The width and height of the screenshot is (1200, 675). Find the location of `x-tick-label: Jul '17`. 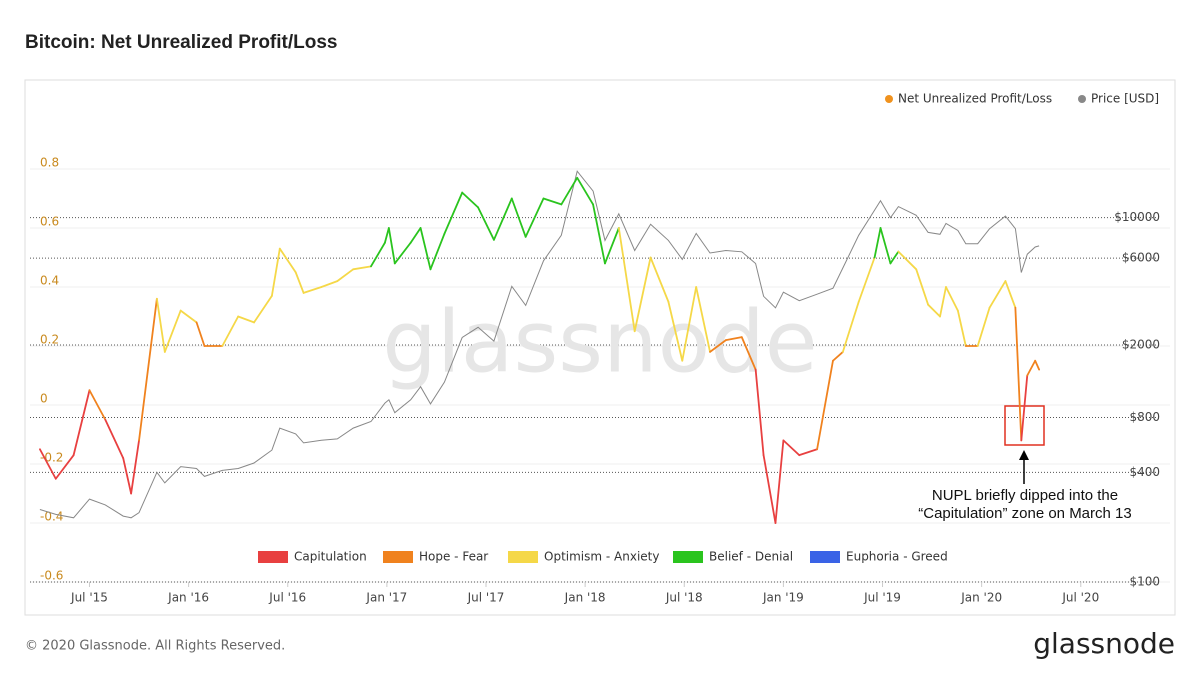

x-tick-label: Jul '17 is located at coordinates (486, 598).